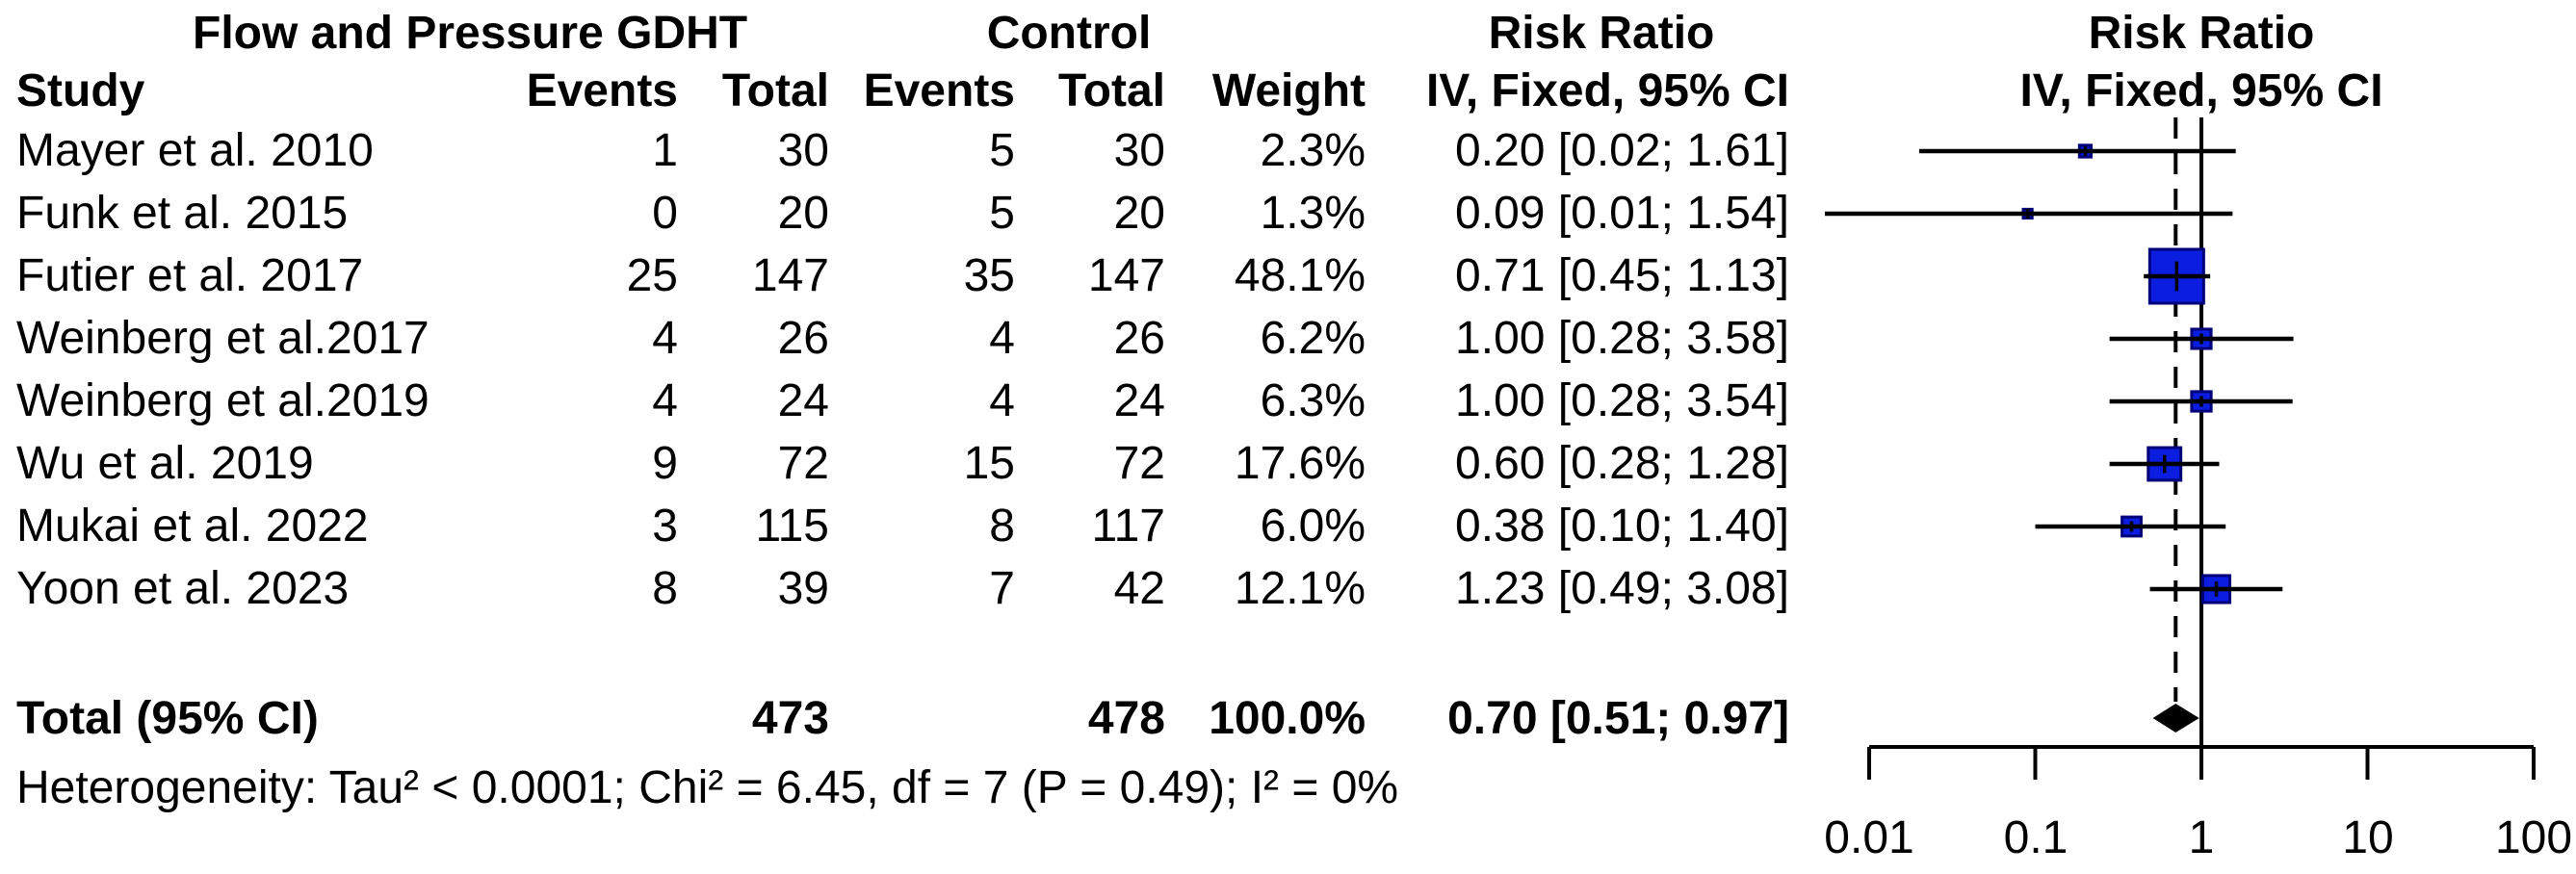 This screenshot has height=874, width=2576. What do you see at coordinates (2175, 718) in the screenshot?
I see `pooled-diamond` at bounding box center [2175, 718].